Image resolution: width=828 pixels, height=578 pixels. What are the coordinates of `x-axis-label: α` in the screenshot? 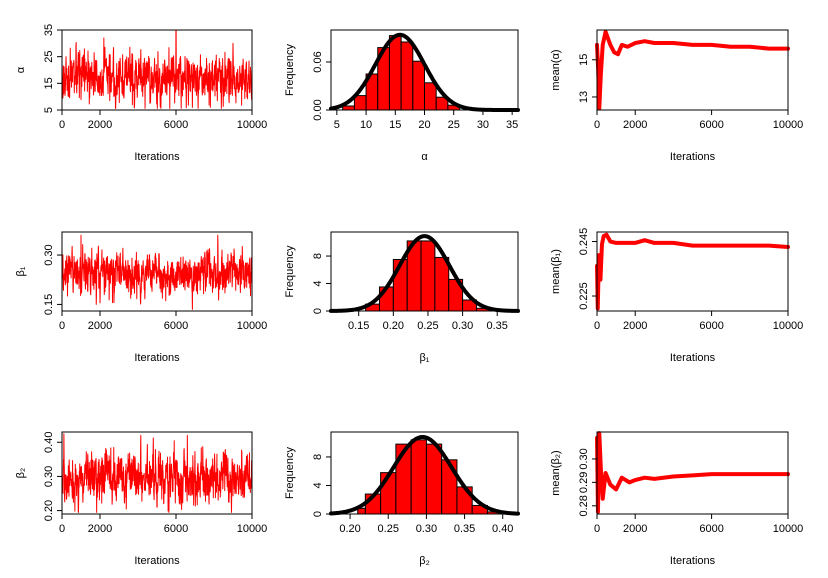 It's located at (424, 157).